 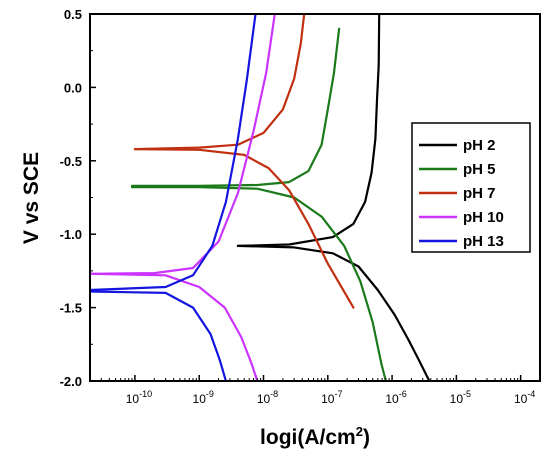 What do you see at coordinates (395, 397) in the screenshot?
I see `x-tick-label: 10⁻⁶` at bounding box center [395, 397].